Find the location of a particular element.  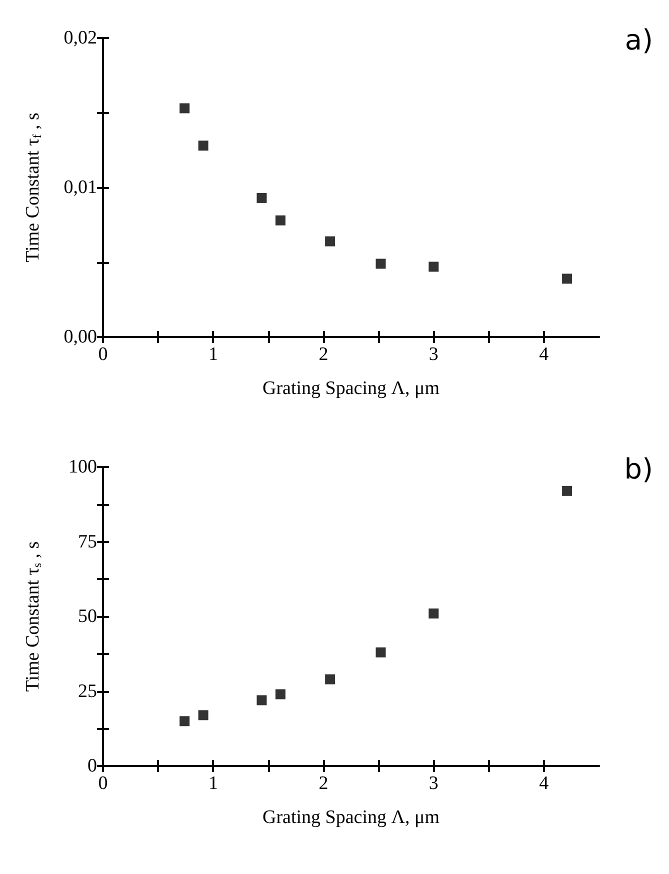

text: a) is located at coordinates (639, 40).